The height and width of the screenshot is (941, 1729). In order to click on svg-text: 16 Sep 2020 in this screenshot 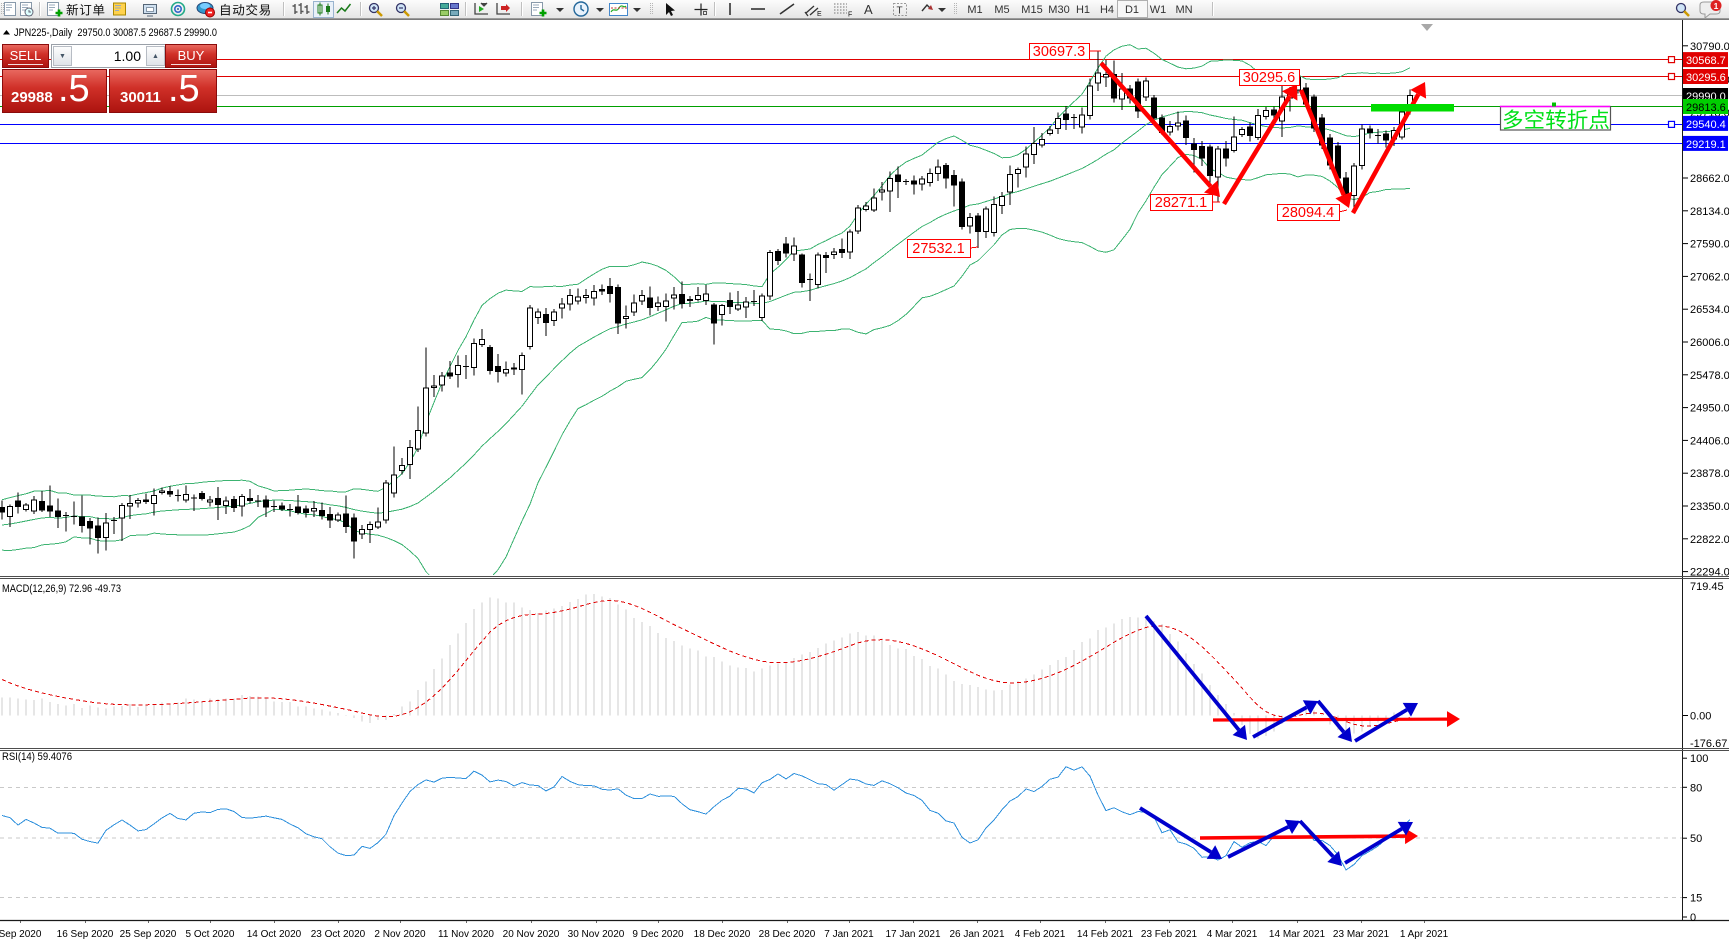, I will do `click(85, 934)`.